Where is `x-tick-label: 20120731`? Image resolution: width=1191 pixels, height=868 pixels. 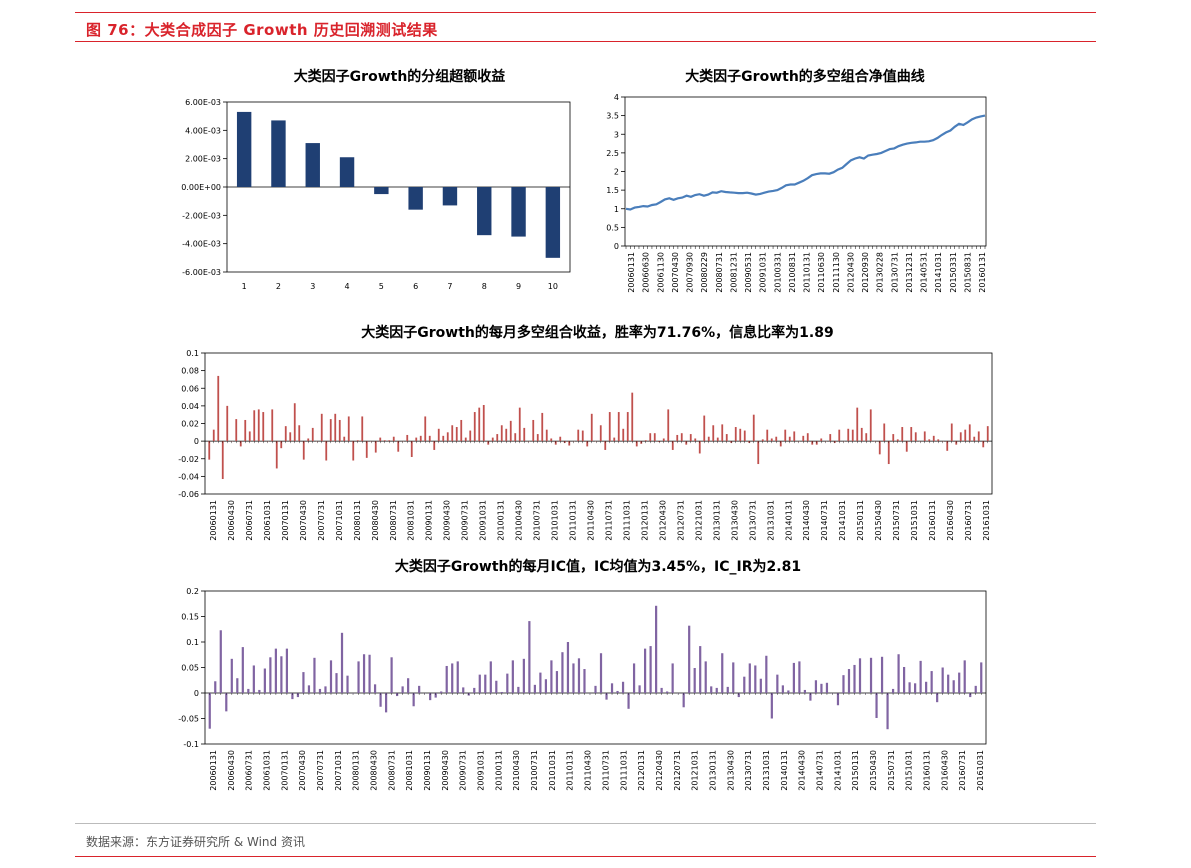 x-tick-label: 20120731 is located at coordinates (680, 520).